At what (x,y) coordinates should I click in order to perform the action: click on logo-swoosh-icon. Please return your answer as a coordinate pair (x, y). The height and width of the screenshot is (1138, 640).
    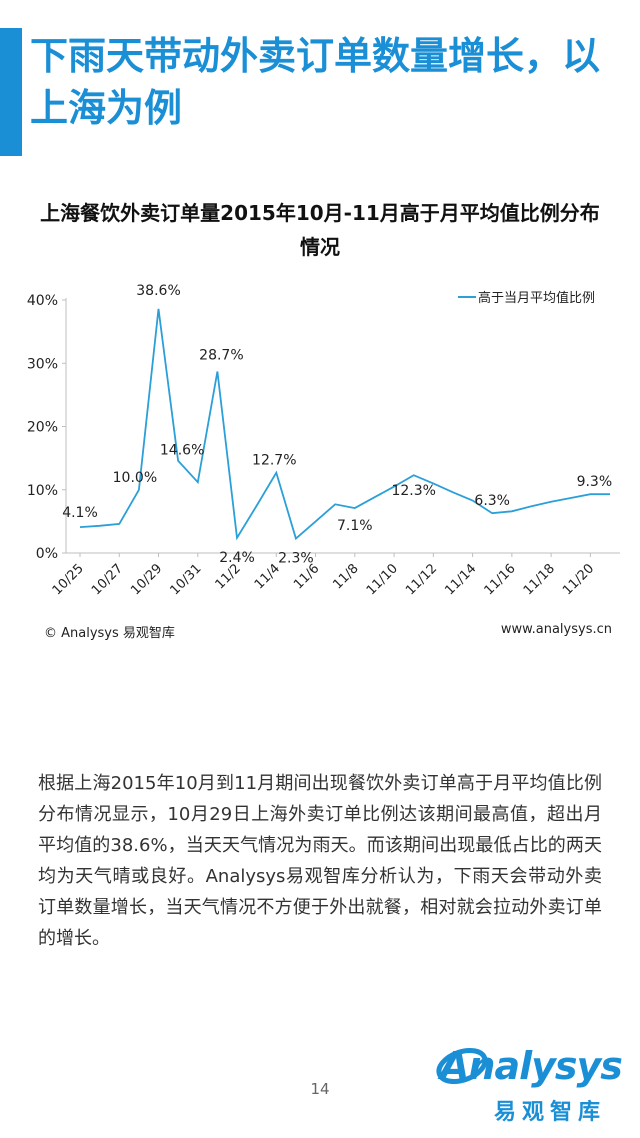
    Looking at the image, I should click on (462, 1066).